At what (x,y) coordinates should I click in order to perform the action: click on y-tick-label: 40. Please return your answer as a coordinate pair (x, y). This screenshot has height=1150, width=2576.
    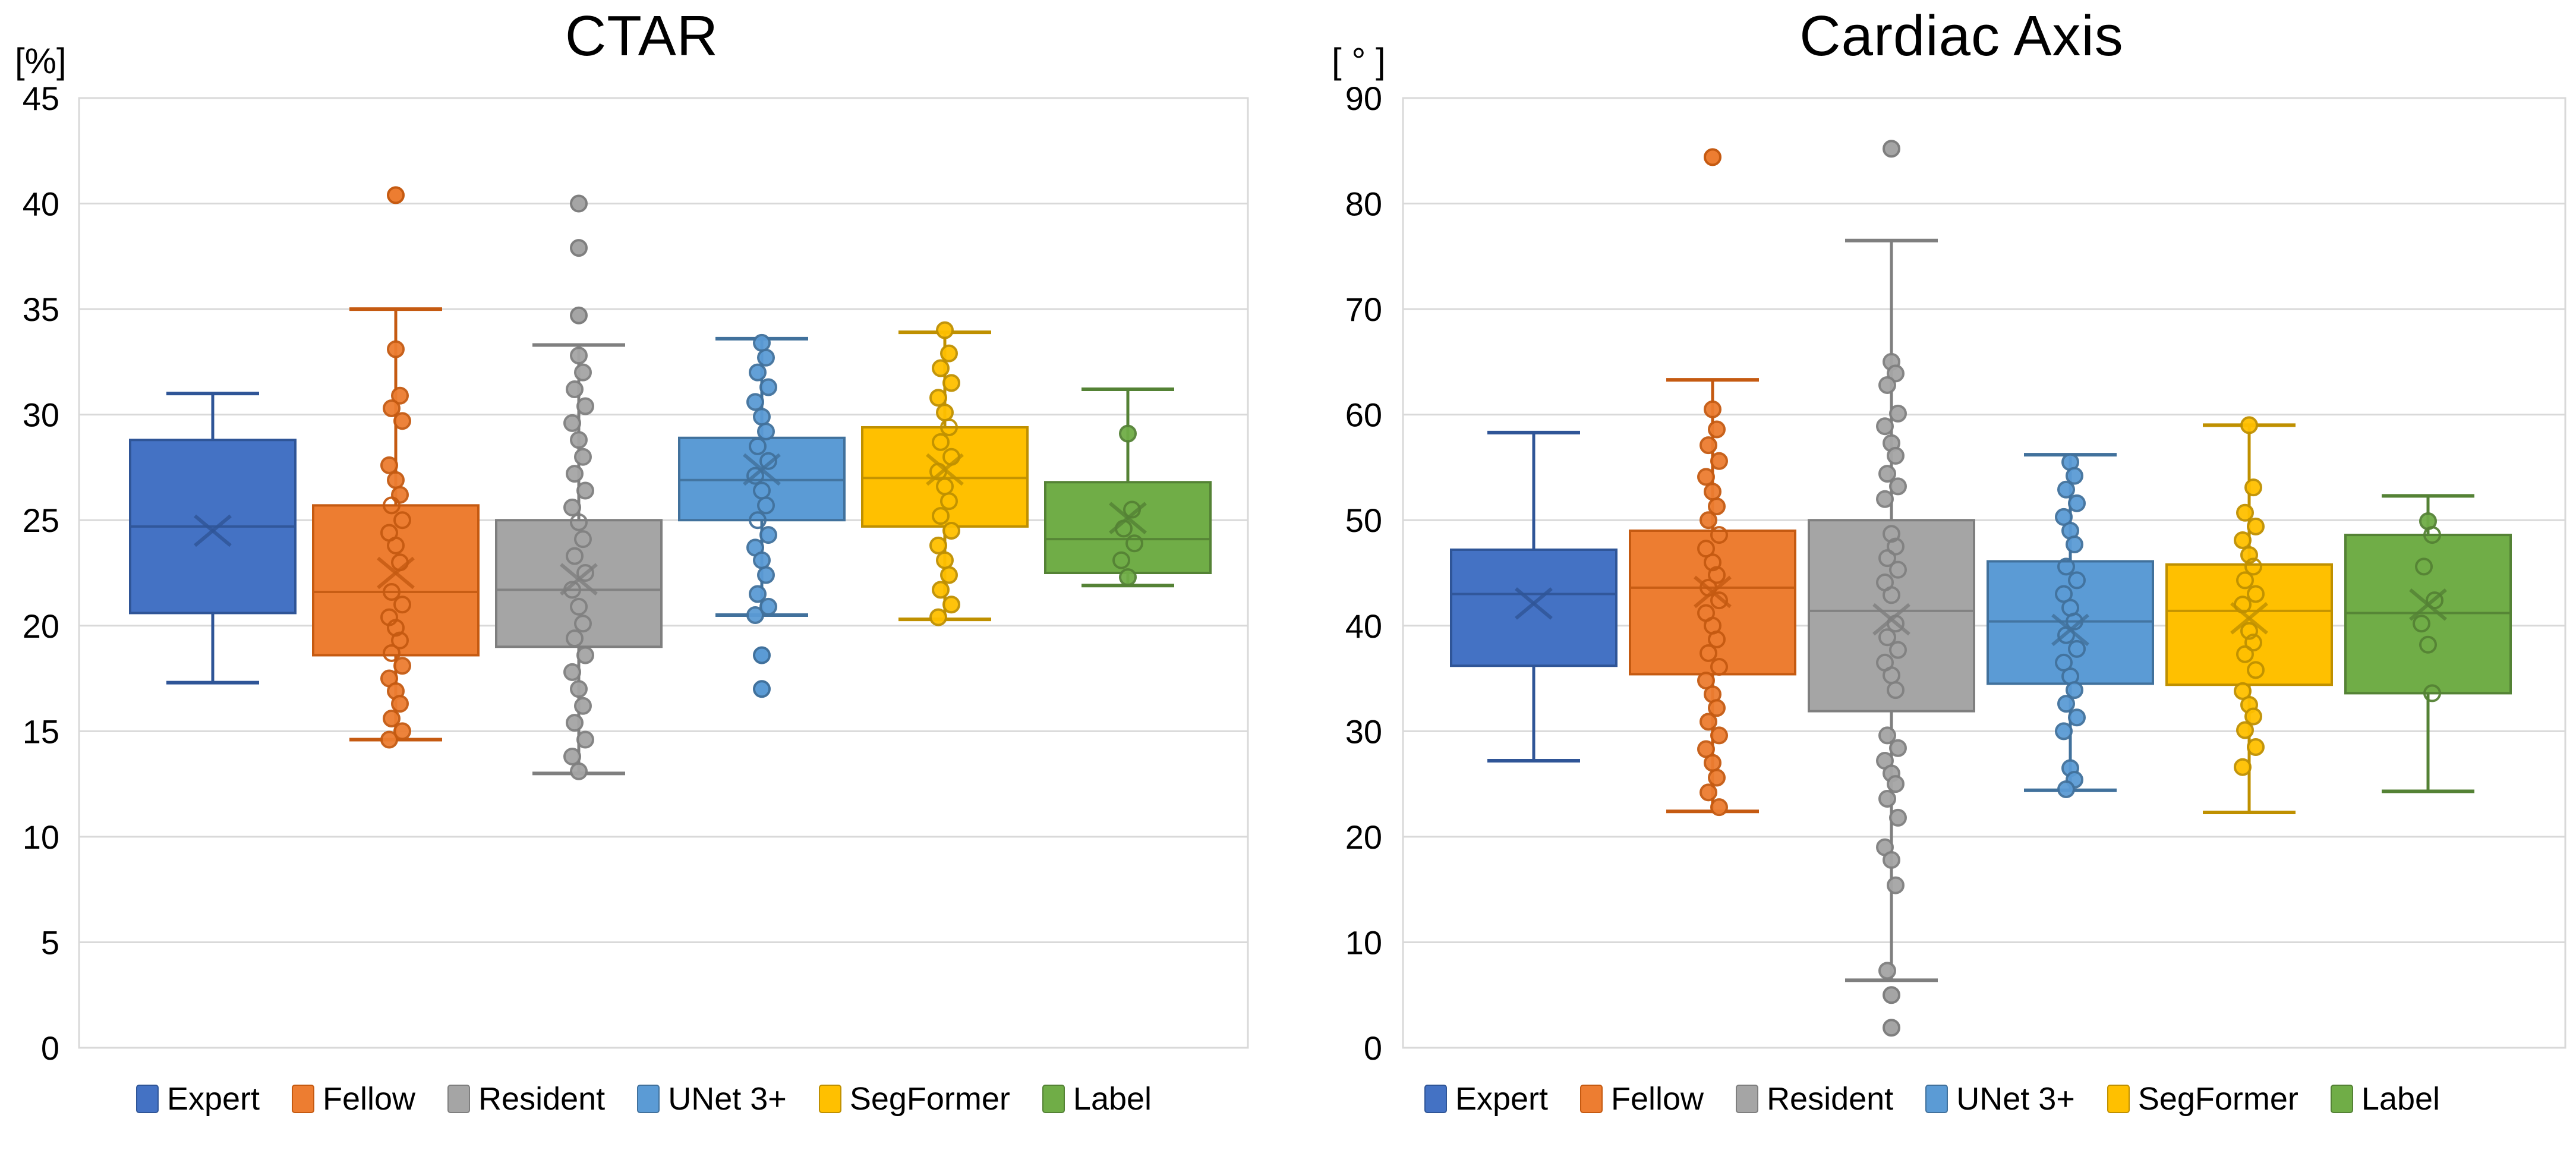
    Looking at the image, I should click on (41, 204).